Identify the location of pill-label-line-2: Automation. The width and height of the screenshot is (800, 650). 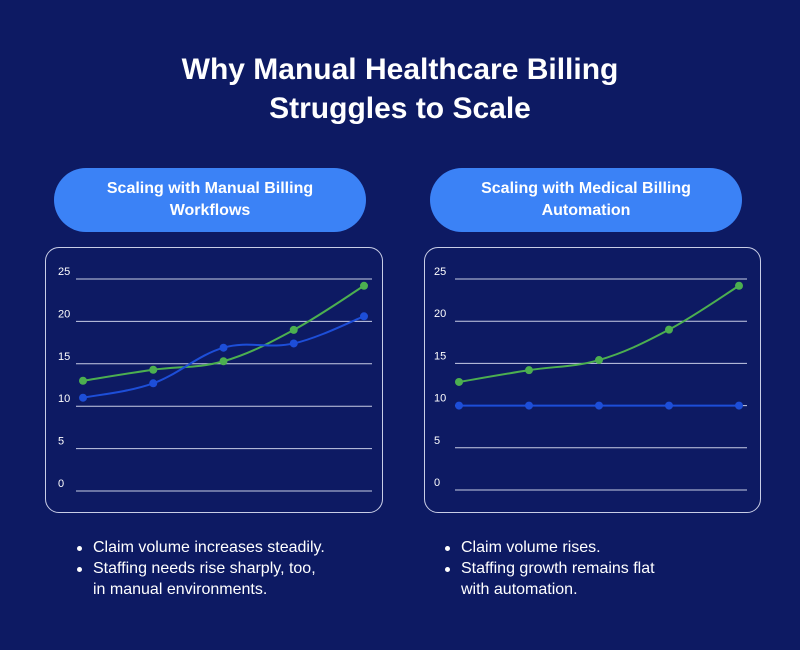
(586, 210).